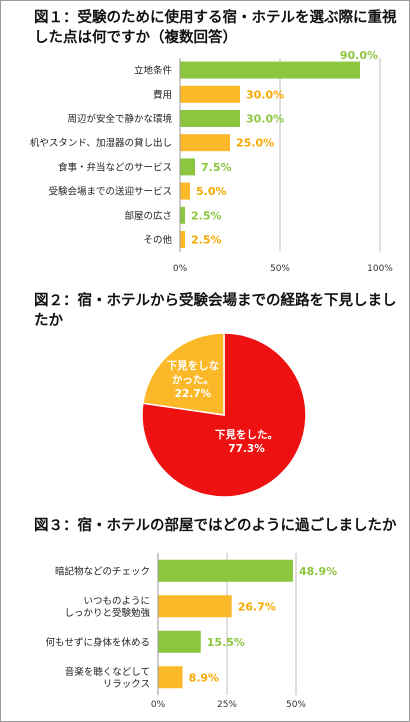 The height and width of the screenshot is (722, 410). What do you see at coordinates (193, 366) in the screenshot?
I see `chart2-slice-label: 下見をしな` at bounding box center [193, 366].